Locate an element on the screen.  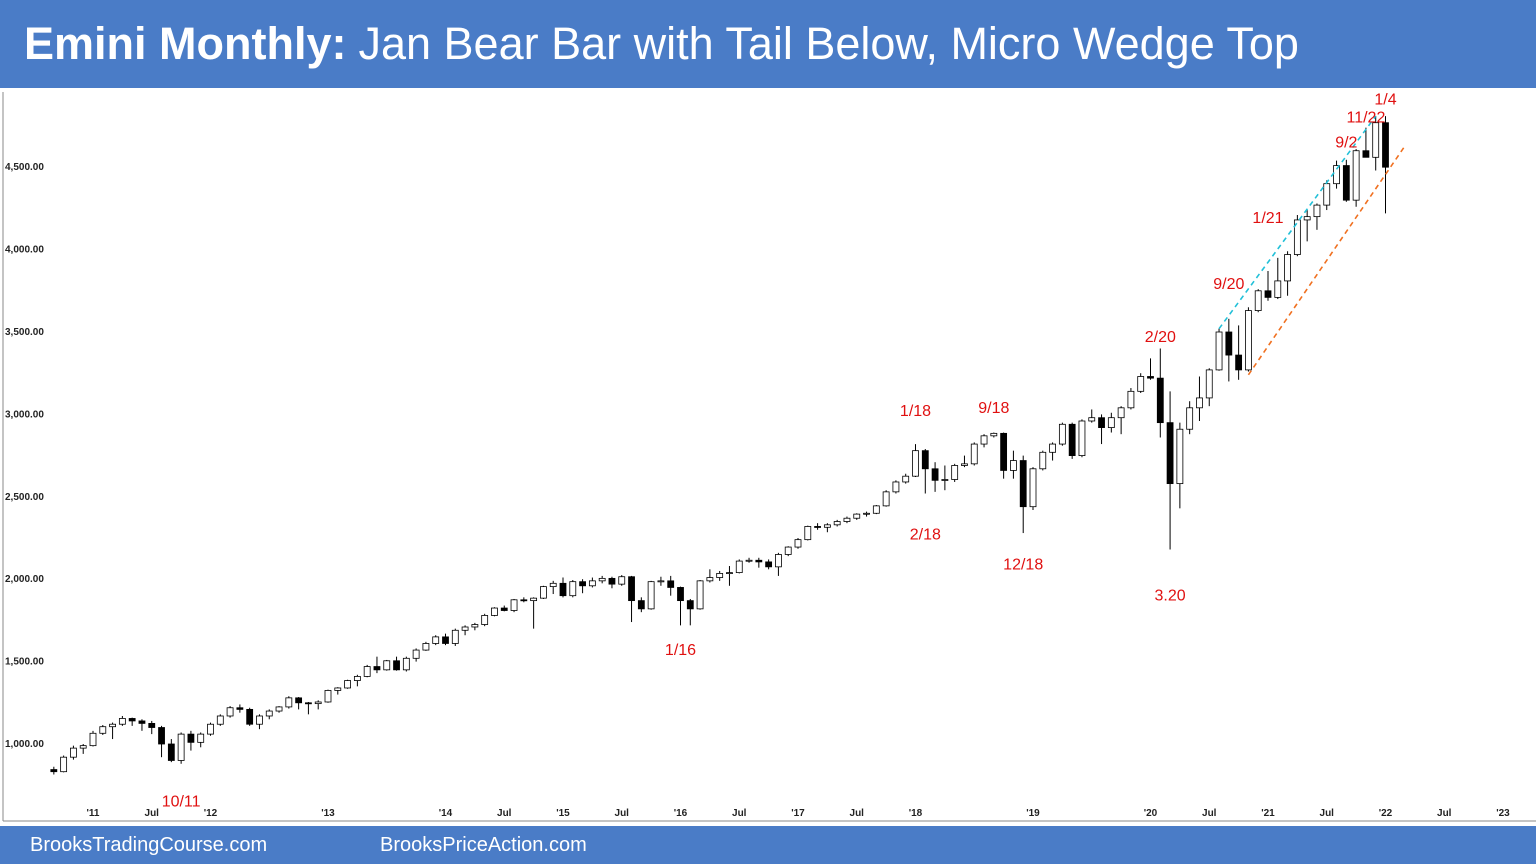
x-tick-label: '16 is located at coordinates (681, 813).